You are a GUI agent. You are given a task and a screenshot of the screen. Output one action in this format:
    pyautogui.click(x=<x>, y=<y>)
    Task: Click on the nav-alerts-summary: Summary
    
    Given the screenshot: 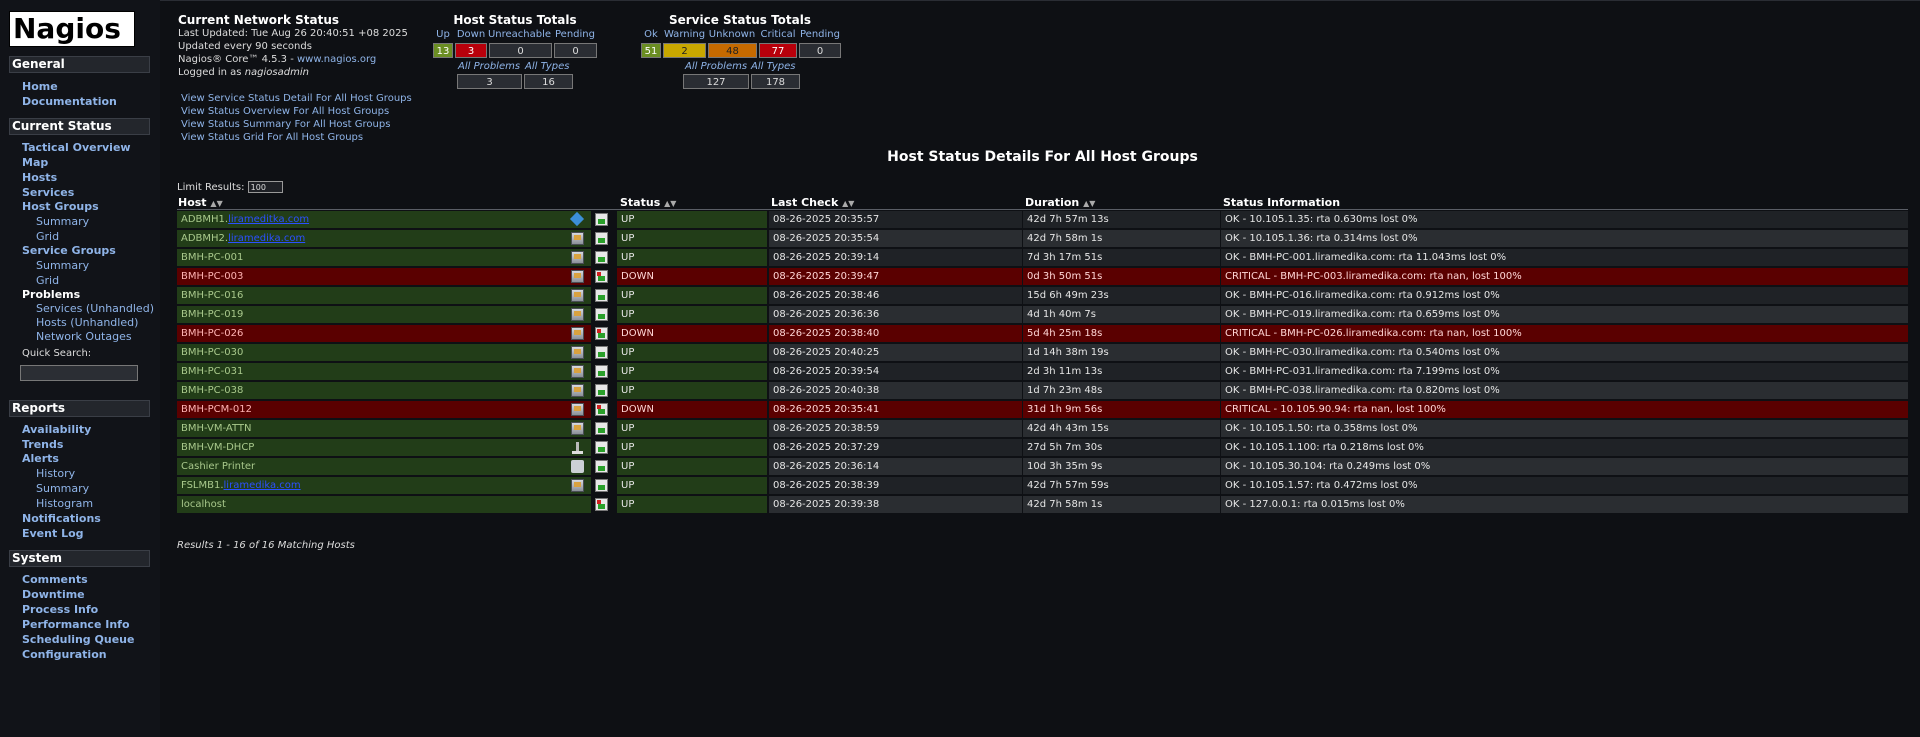 What is the action you would take?
    pyautogui.click(x=63, y=488)
    